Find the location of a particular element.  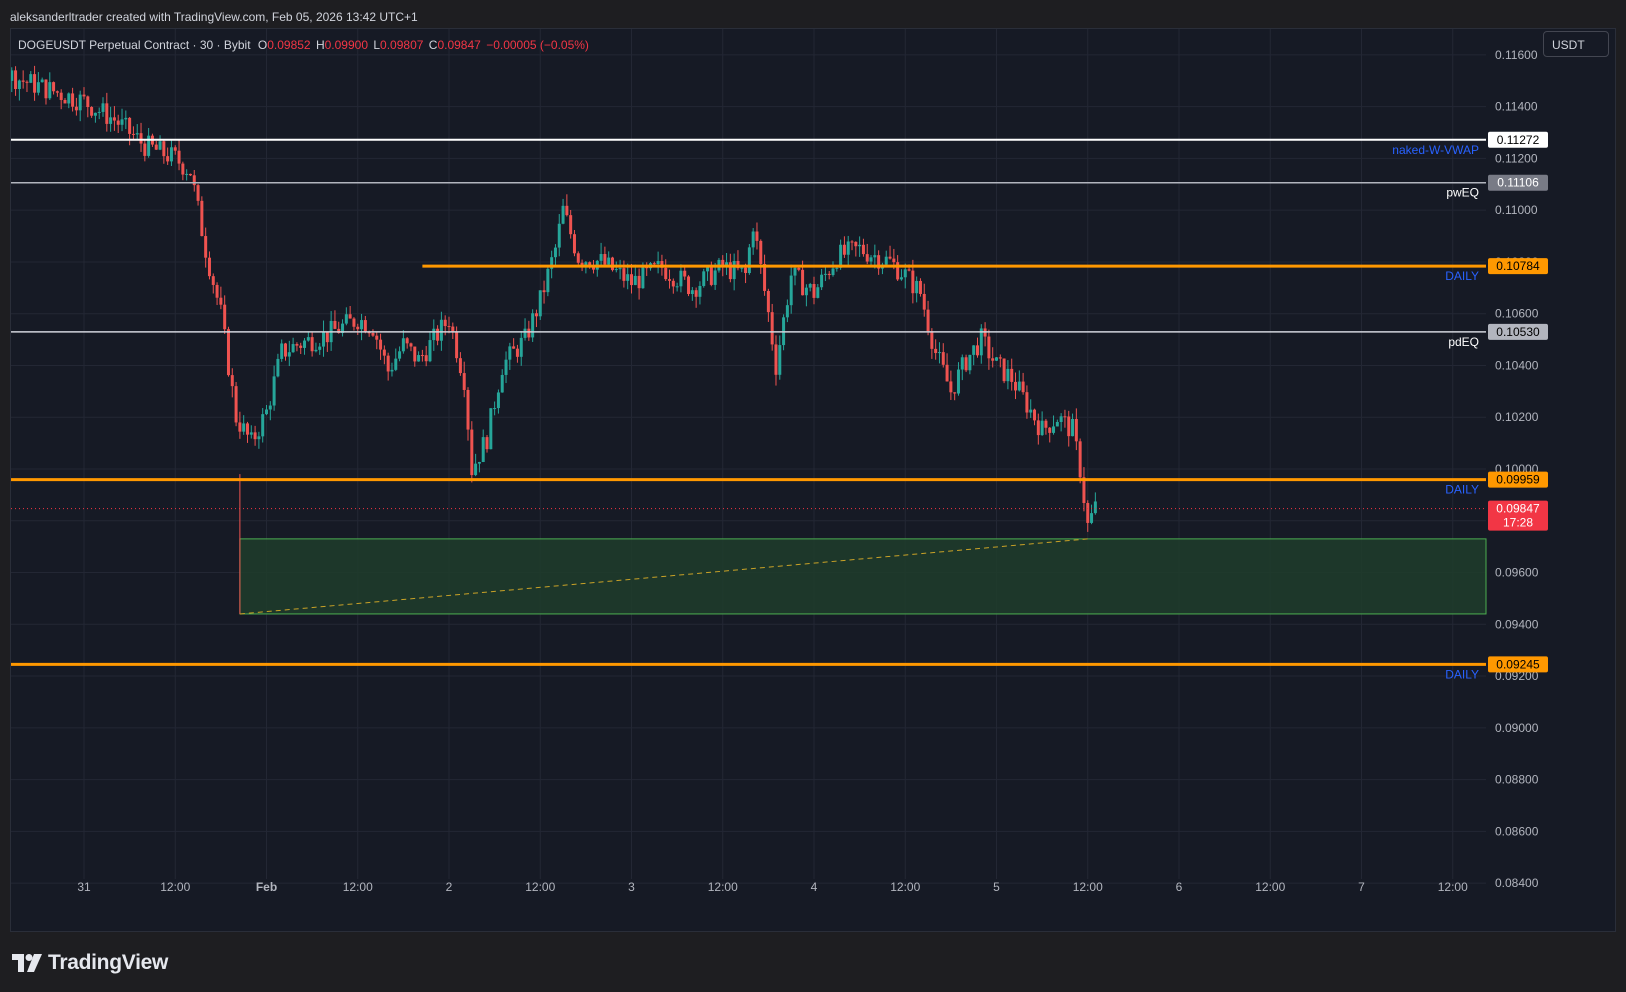

change-value: −0.00005 (−0.05%) is located at coordinates (537, 45).